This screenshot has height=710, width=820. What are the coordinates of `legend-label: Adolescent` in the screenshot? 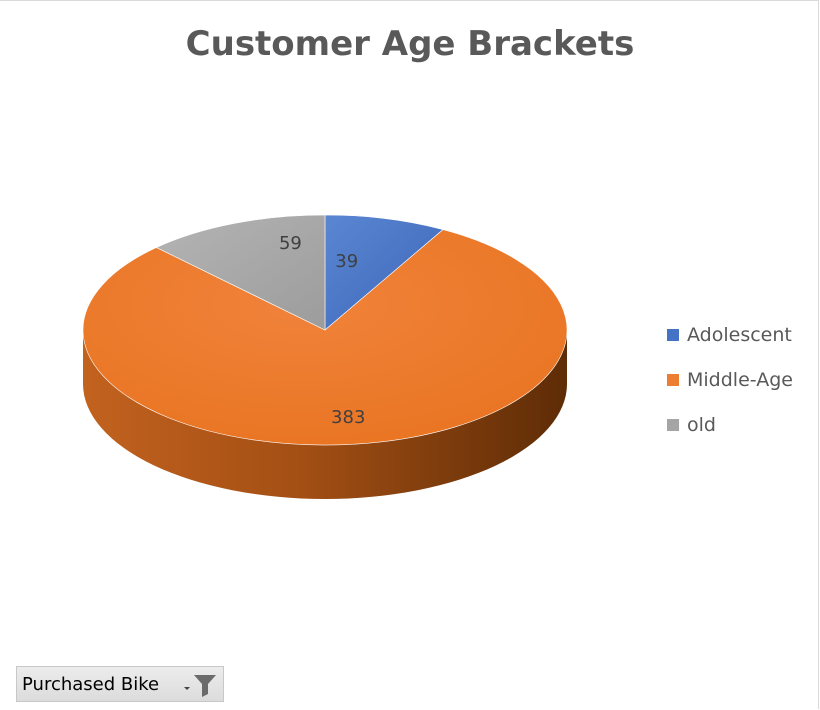 It's located at (739, 334).